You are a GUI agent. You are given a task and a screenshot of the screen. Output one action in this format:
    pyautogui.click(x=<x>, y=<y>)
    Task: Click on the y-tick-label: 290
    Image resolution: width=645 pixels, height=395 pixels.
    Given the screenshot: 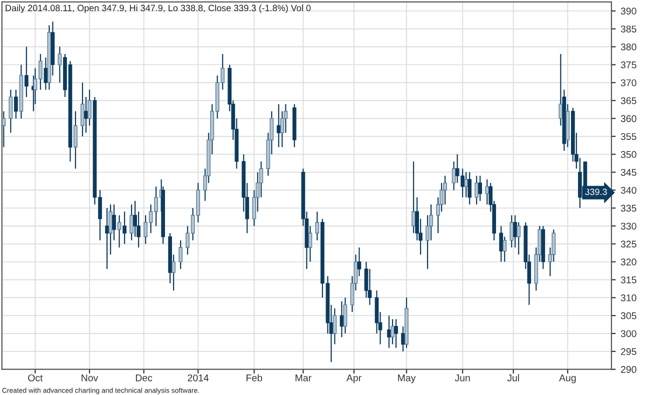 What is the action you would take?
    pyautogui.click(x=628, y=369)
    